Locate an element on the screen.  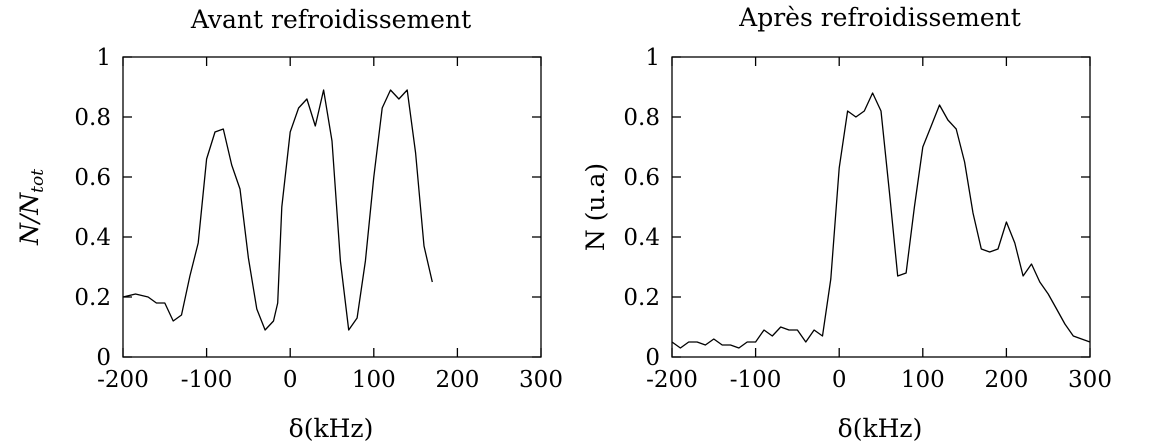
series-line is located at coordinates (277, 210).